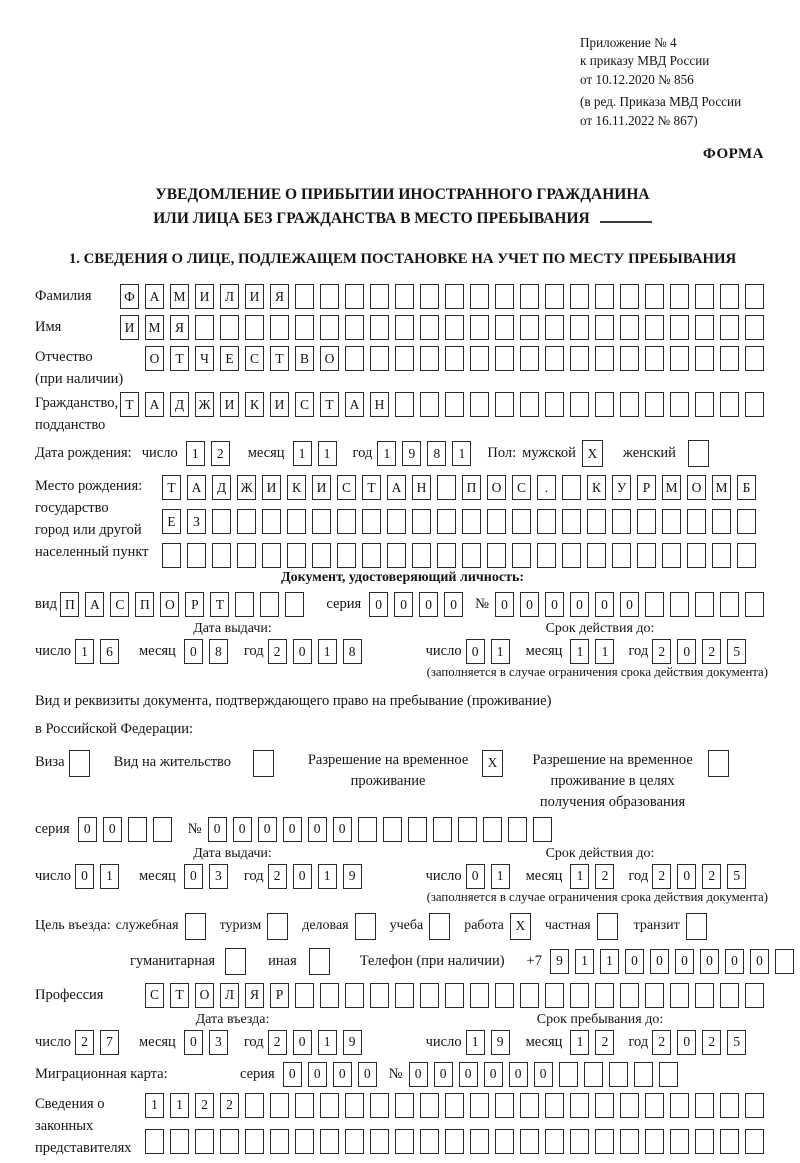 The image size is (800, 1163). Describe the element at coordinates (279, 995) in the screenshot. I see `char-box: Р` at that location.